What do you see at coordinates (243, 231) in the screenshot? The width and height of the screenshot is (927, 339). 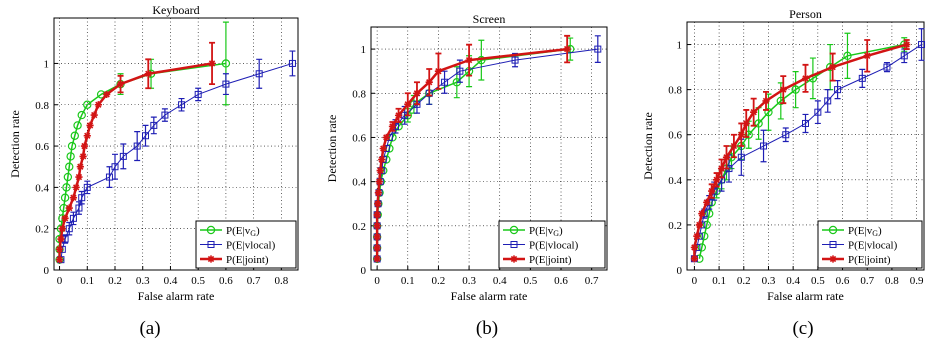 I see `legend-label: P(E|vG)` at bounding box center [243, 231].